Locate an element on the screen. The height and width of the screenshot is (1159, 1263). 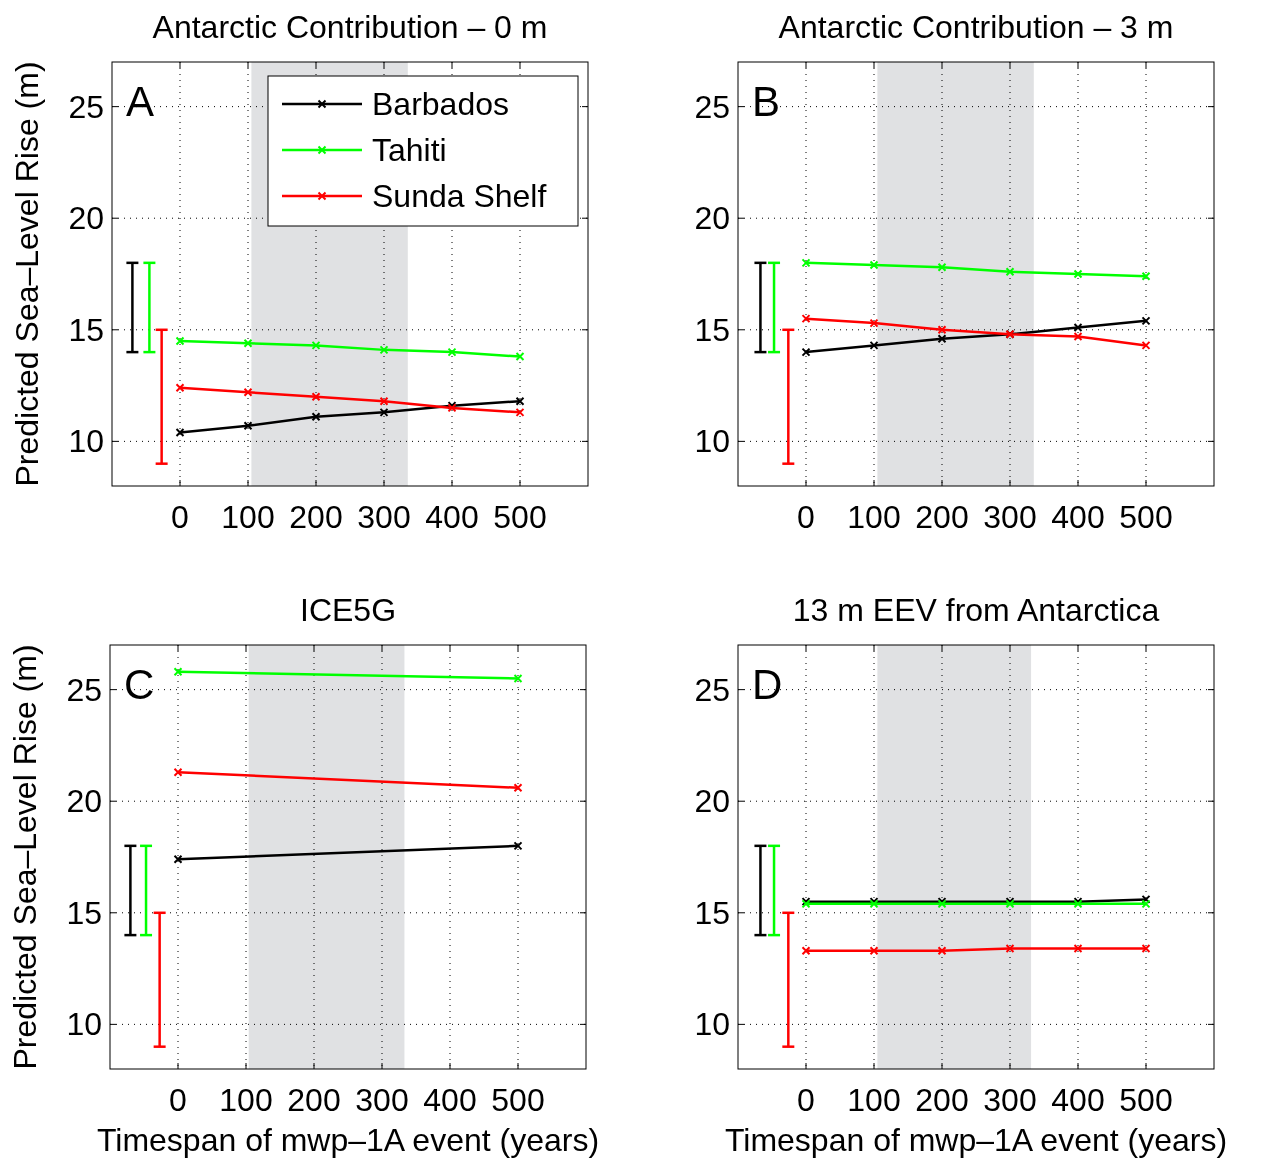
legend-label: Barbados is located at coordinates (440, 104).